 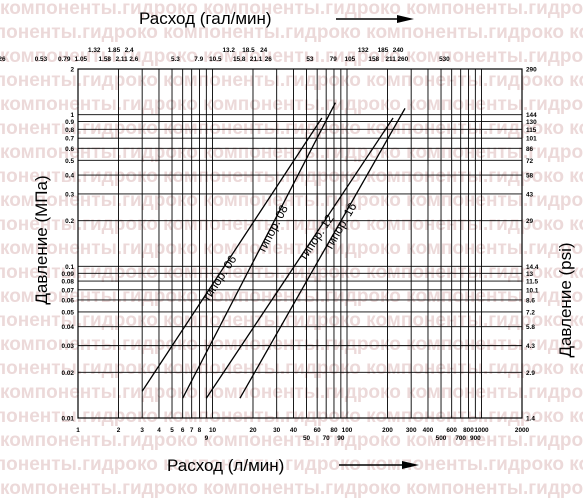 What do you see at coordinates (387, 430) in the screenshot?
I see `bottom-tick-label: 200` at bounding box center [387, 430].